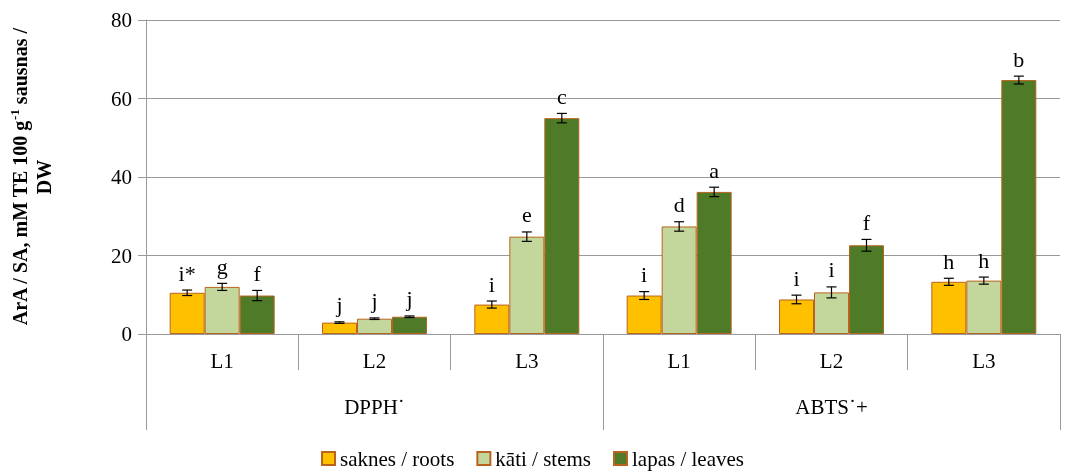  What do you see at coordinates (126, 334) in the screenshot?
I see `y-tick-label: 0` at bounding box center [126, 334].